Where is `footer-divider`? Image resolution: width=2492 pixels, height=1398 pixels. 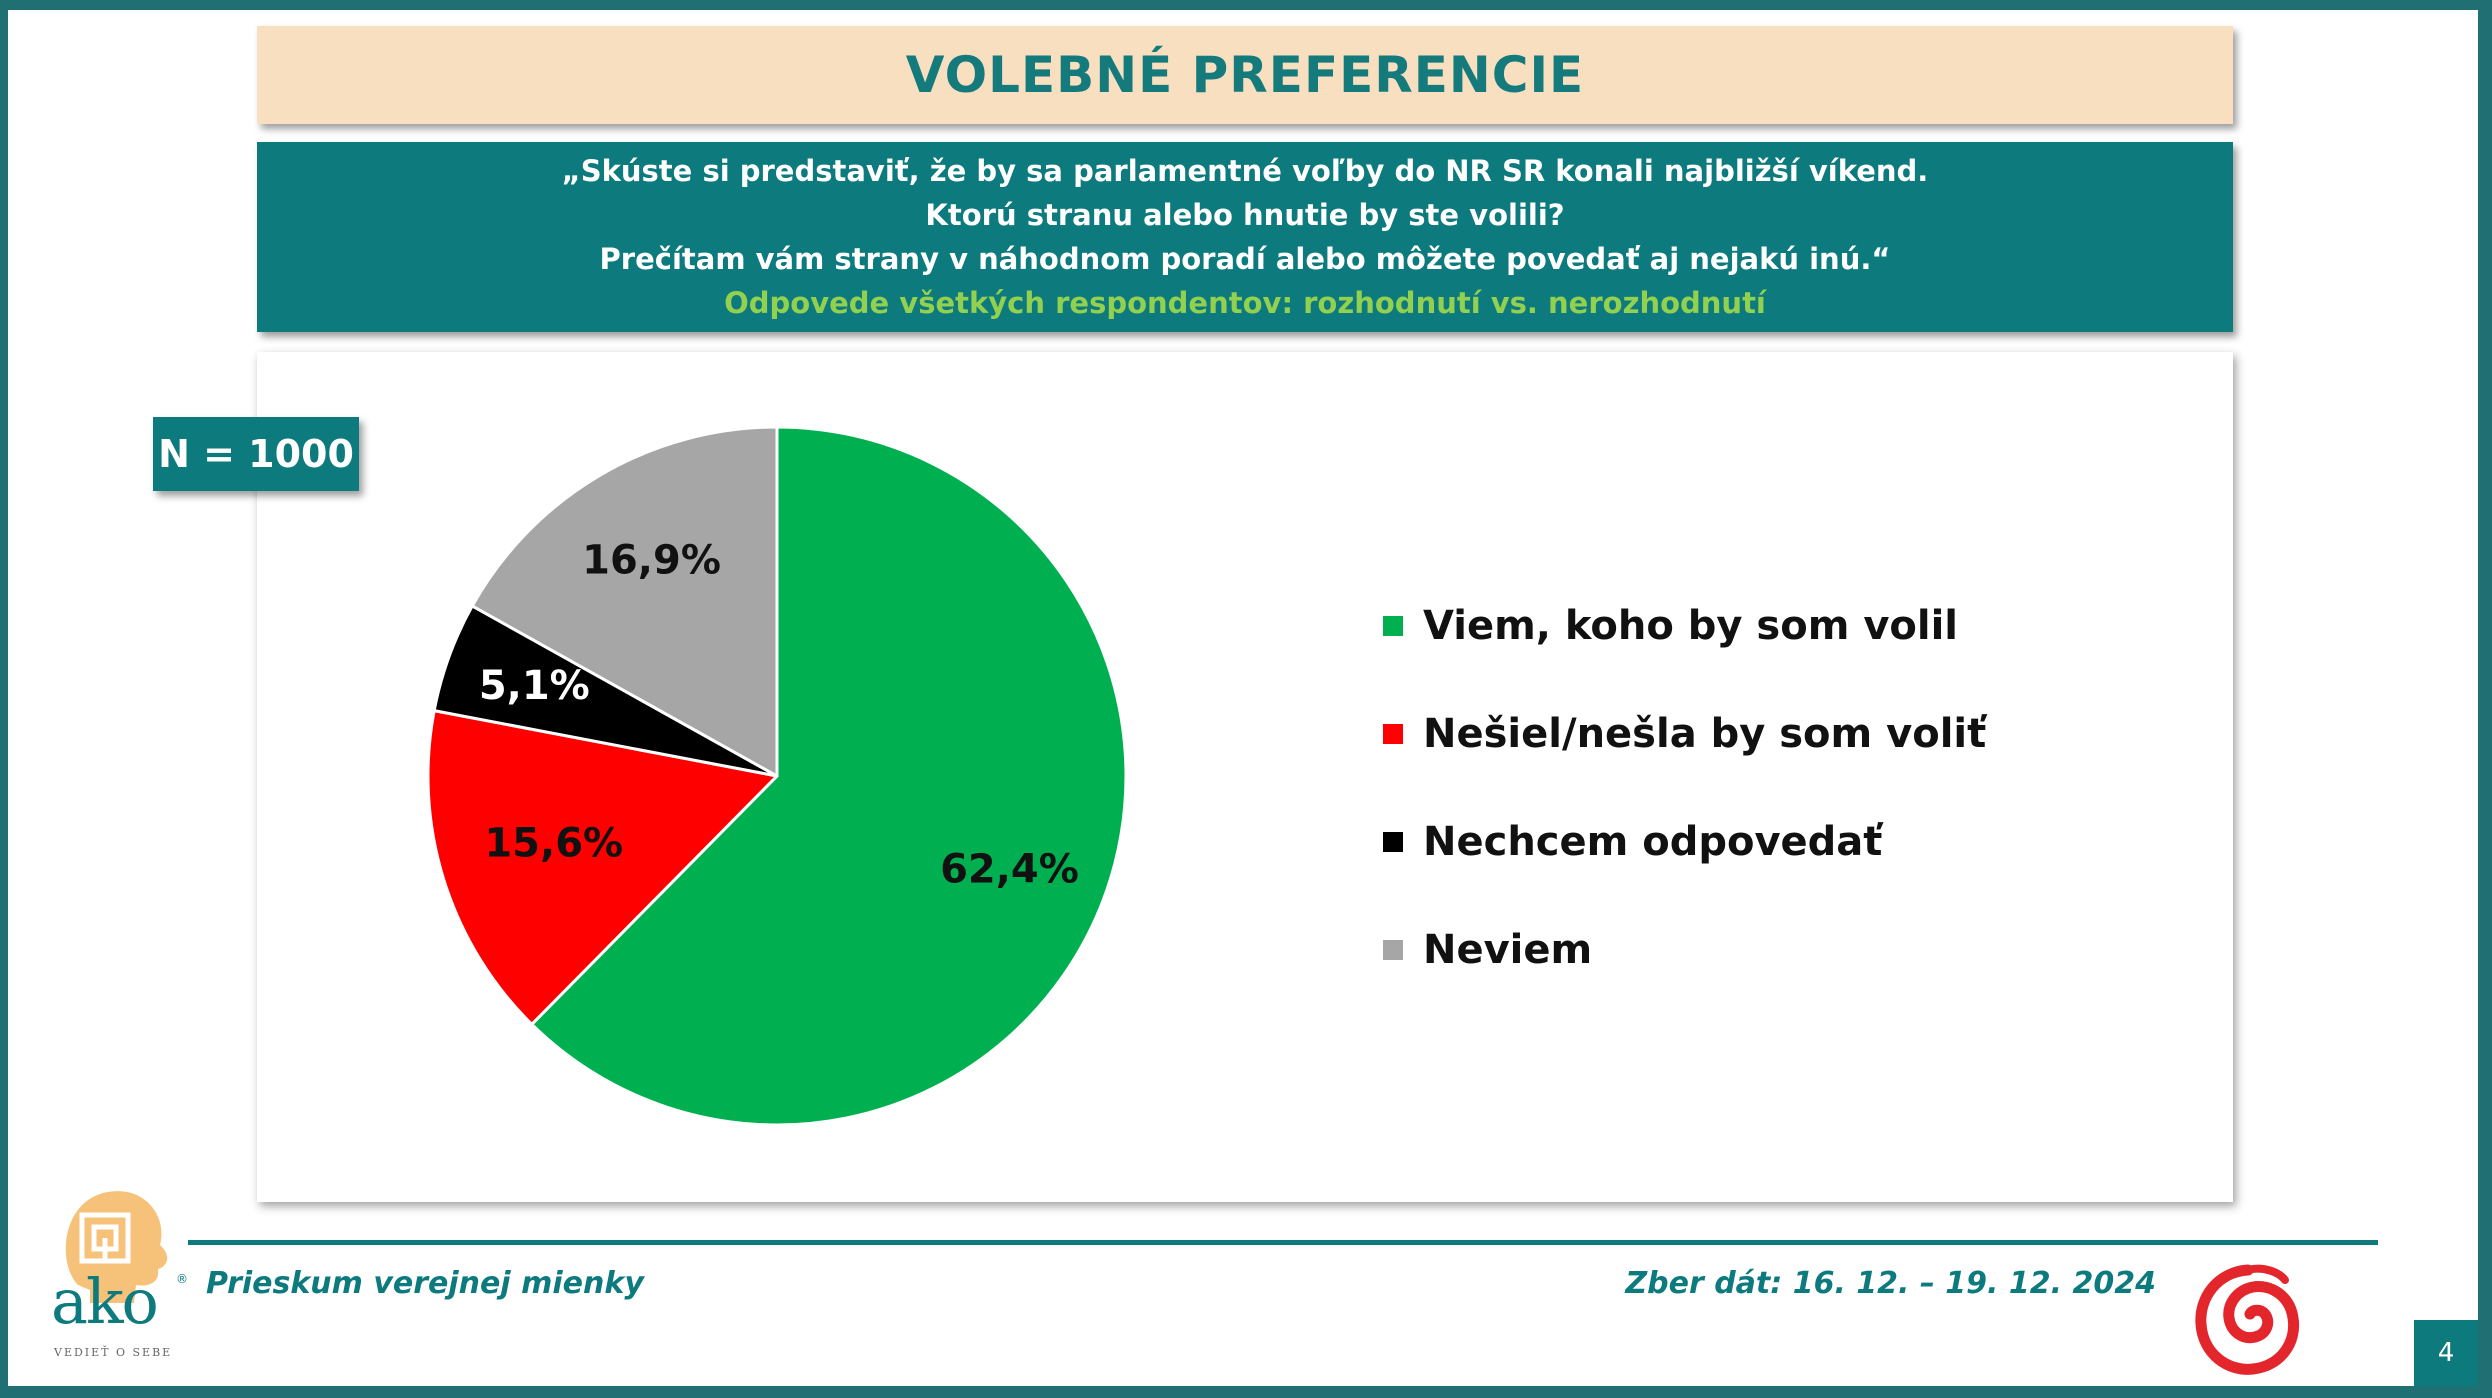 footer-divider is located at coordinates (1283, 1242).